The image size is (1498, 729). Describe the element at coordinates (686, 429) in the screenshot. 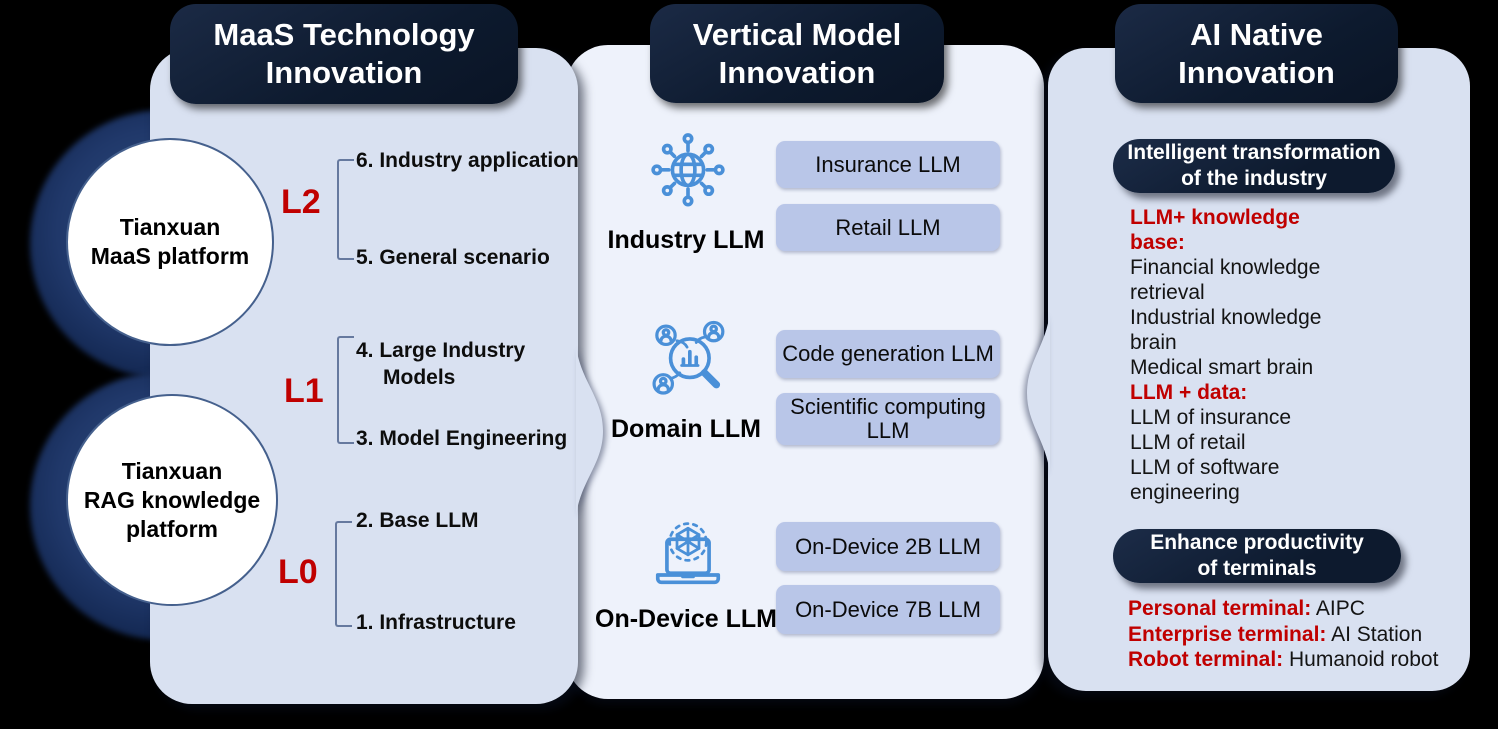

I see `caption-domain-llm: Domain LLM` at that location.